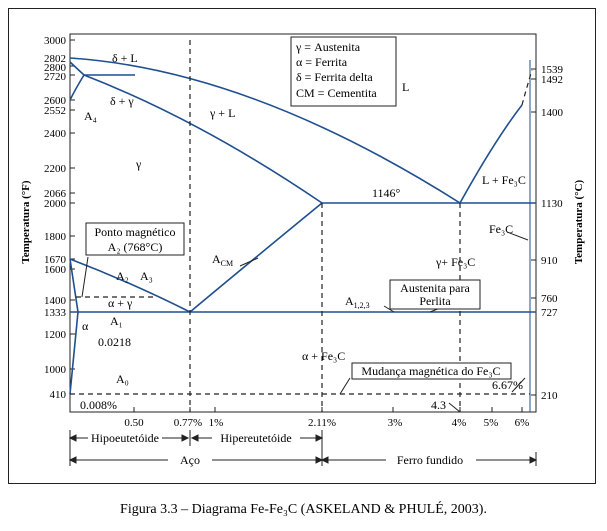 This screenshot has width=607, height=531. What do you see at coordinates (55, 301) in the screenshot?
I see `yl-tick: 1400` at bounding box center [55, 301].